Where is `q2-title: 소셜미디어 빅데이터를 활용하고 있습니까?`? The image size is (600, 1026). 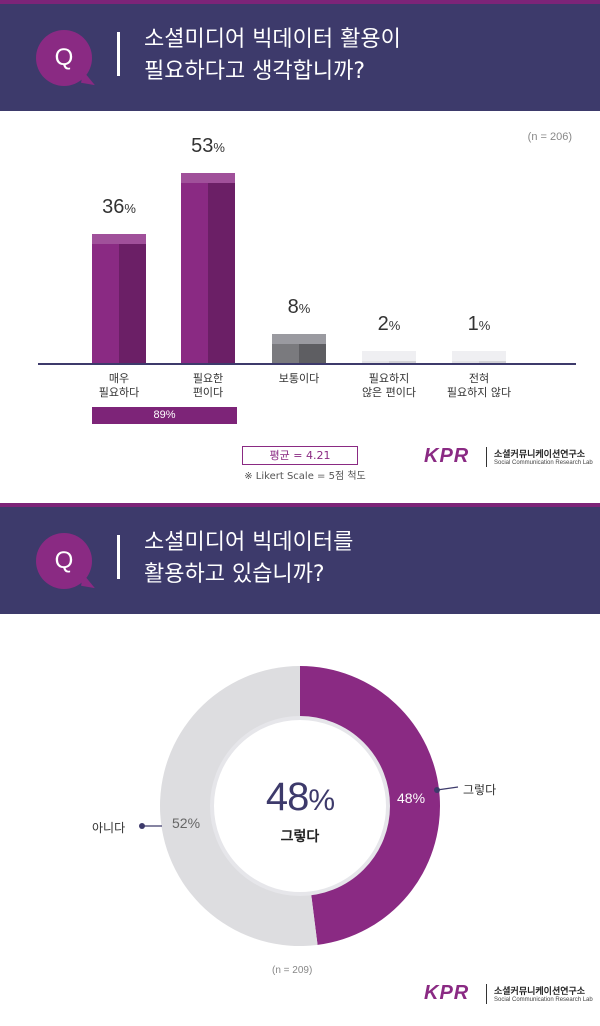
q2-title: 소셜미디어 빅데이터를 활용하고 있습니까? is located at coordinates (249, 558).